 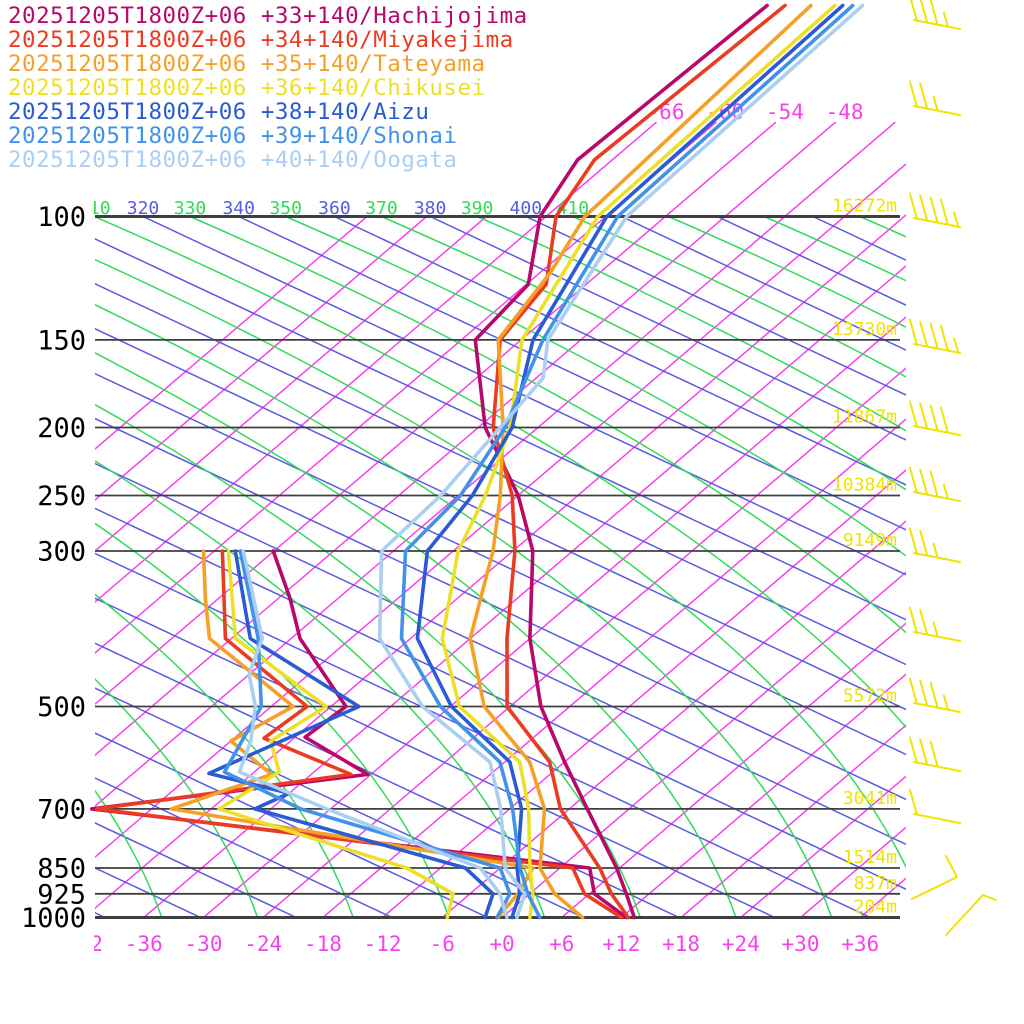 What do you see at coordinates (94, 208) in the screenshot?
I see `theta-tick-label: 310` at bounding box center [94, 208].